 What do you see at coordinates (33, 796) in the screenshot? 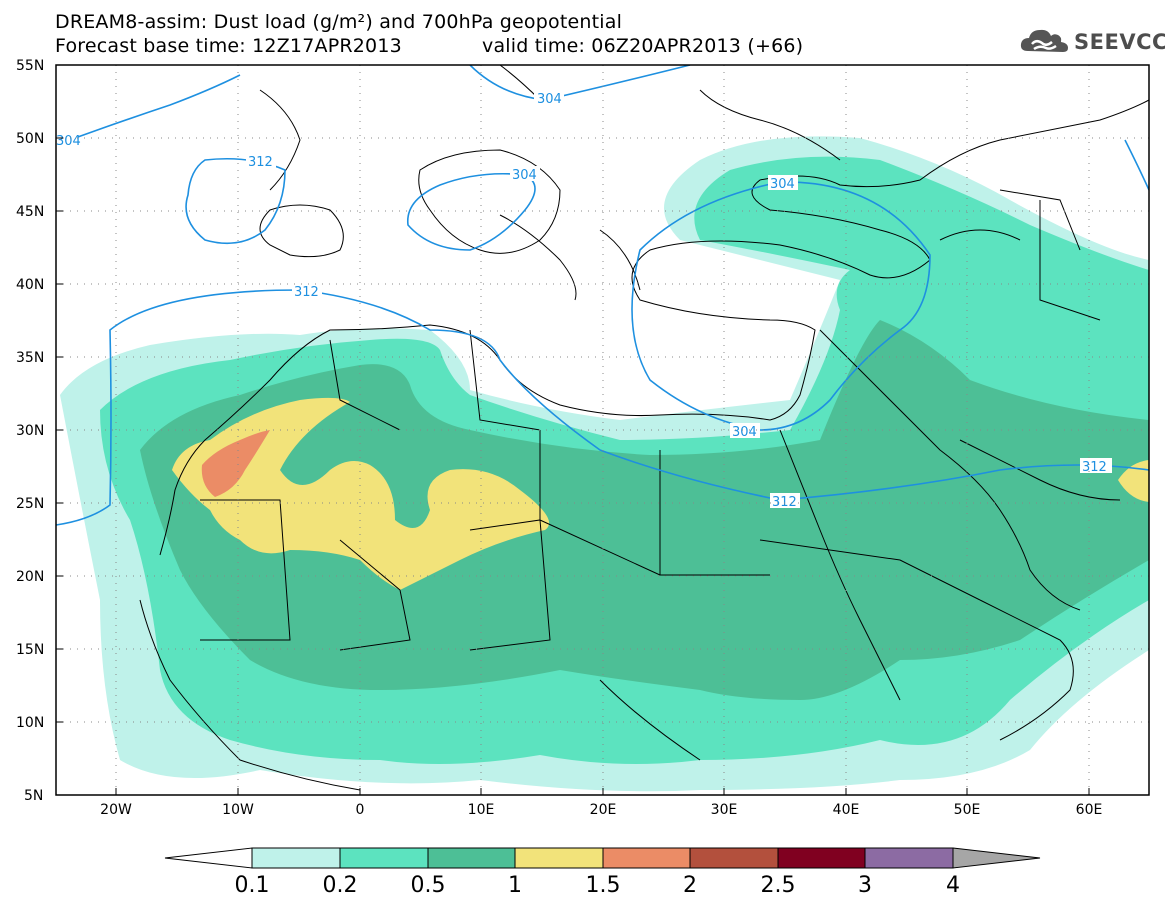
I see `lat-label: 5N` at bounding box center [33, 796].